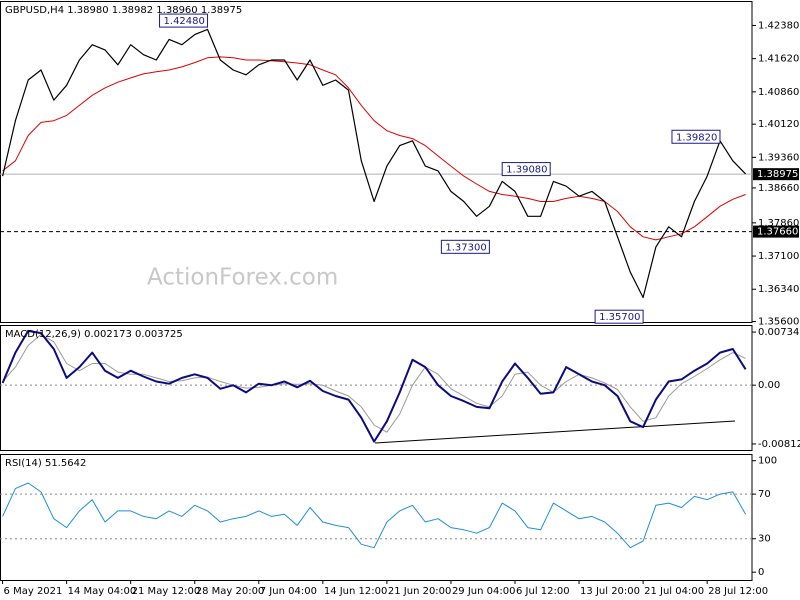 The image size is (800, 600). What do you see at coordinates (778, 223) in the screenshot?
I see `y-tick-label: 1.37860` at bounding box center [778, 223].